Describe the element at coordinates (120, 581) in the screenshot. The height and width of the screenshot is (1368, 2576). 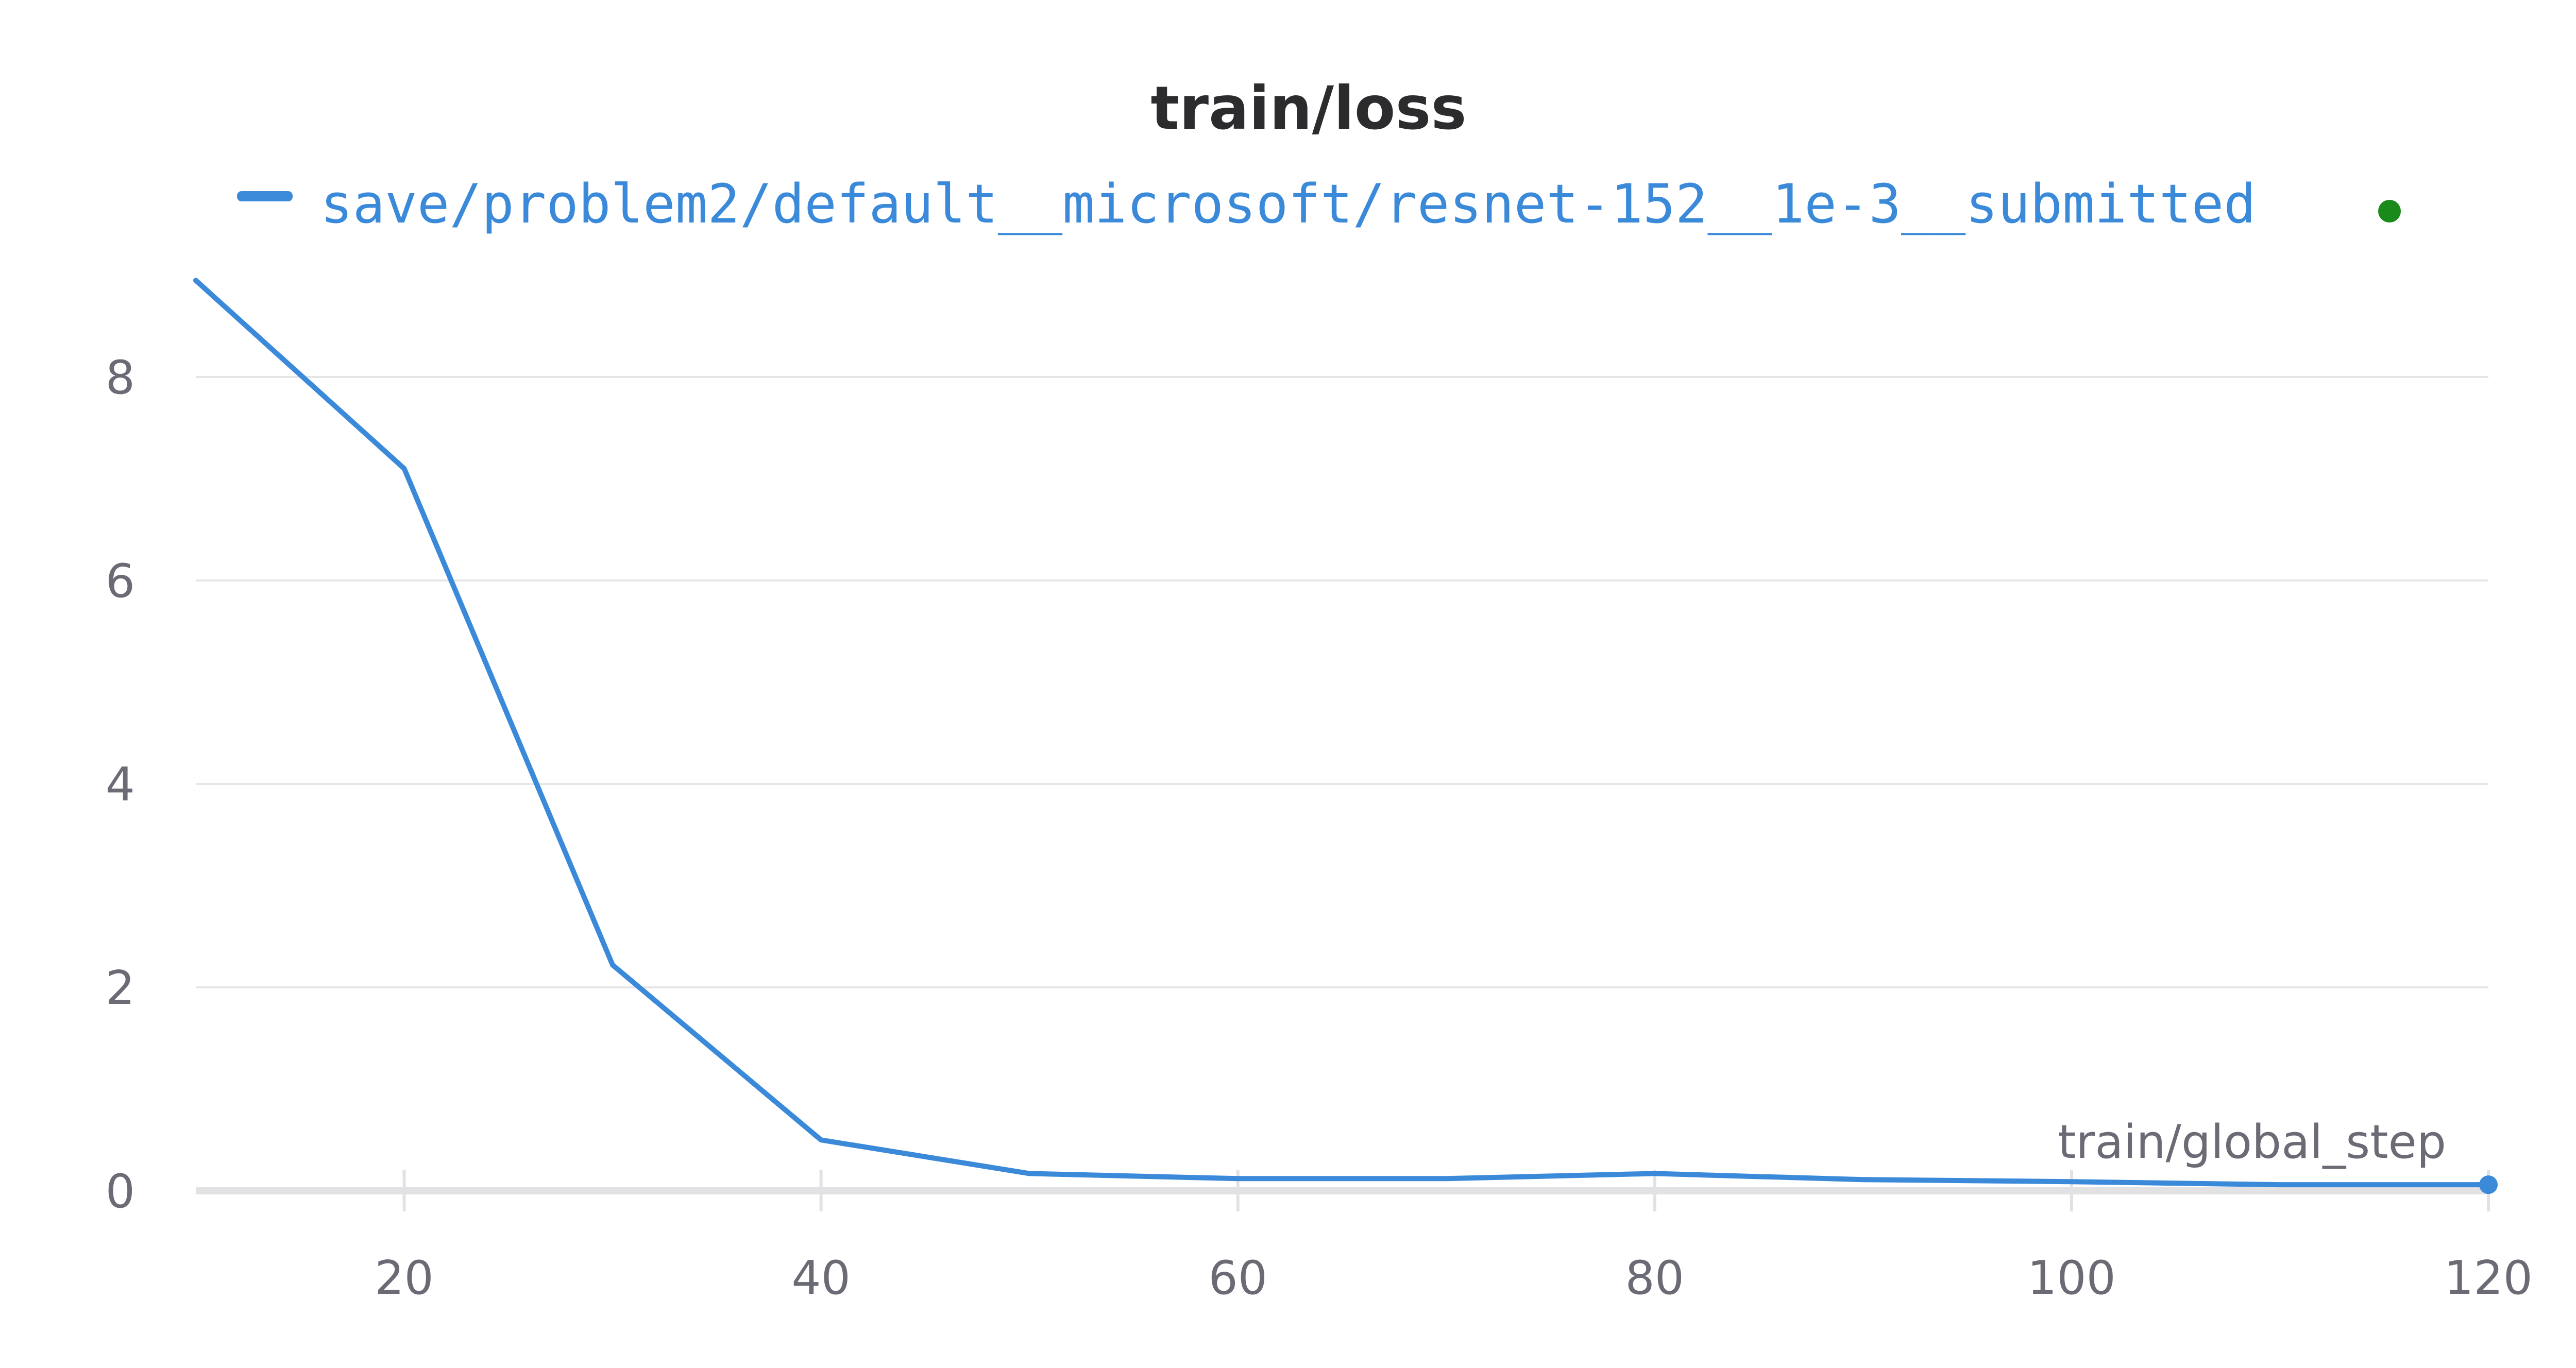
I see `y-tick-label: 6` at that location.